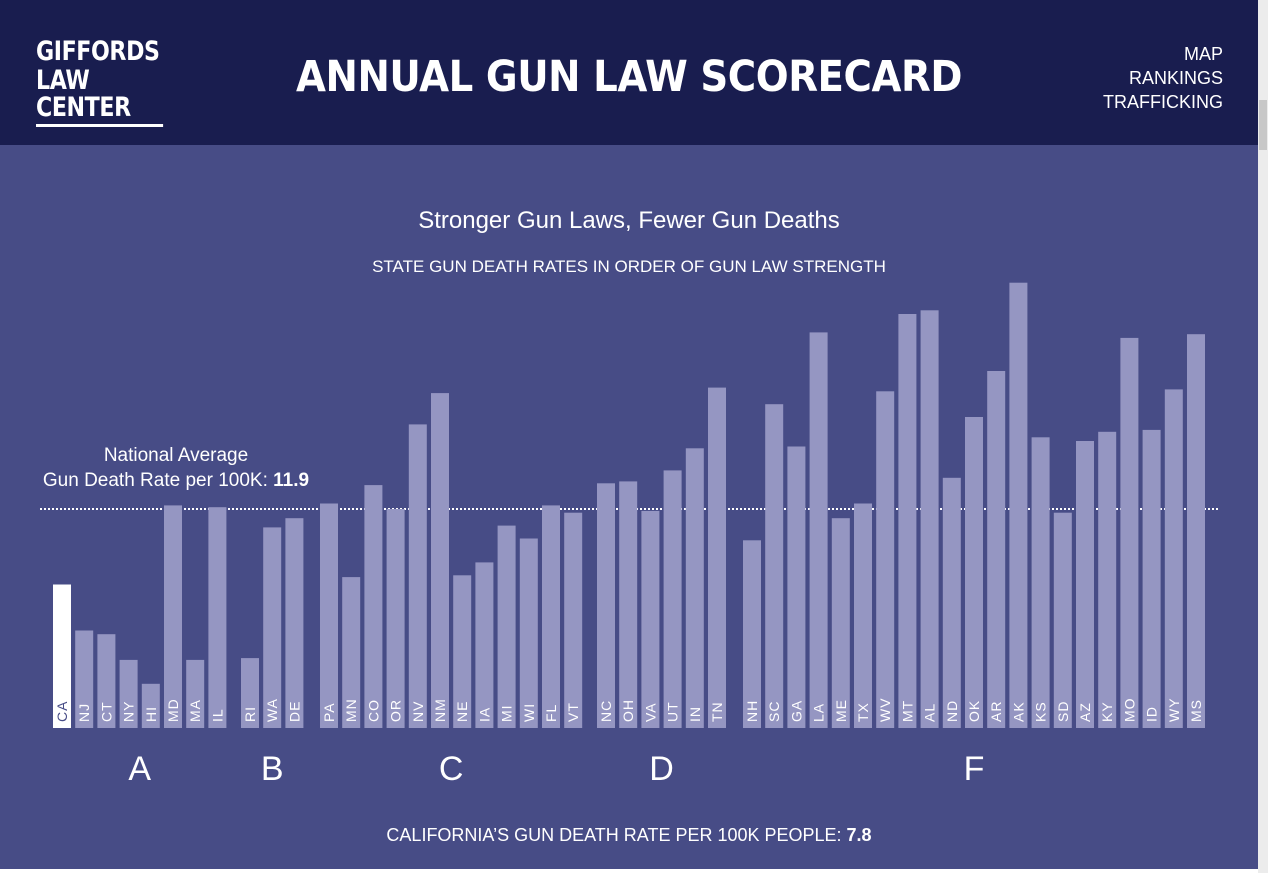  Describe the element at coordinates (774, 566) in the screenshot. I see `bar-sc` at that location.